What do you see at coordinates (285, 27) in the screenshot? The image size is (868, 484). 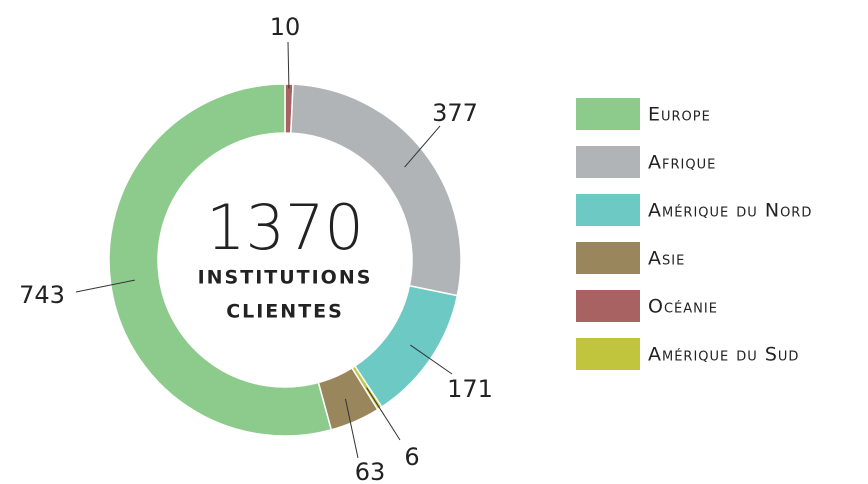 I see `data-label: 10` at bounding box center [285, 27].